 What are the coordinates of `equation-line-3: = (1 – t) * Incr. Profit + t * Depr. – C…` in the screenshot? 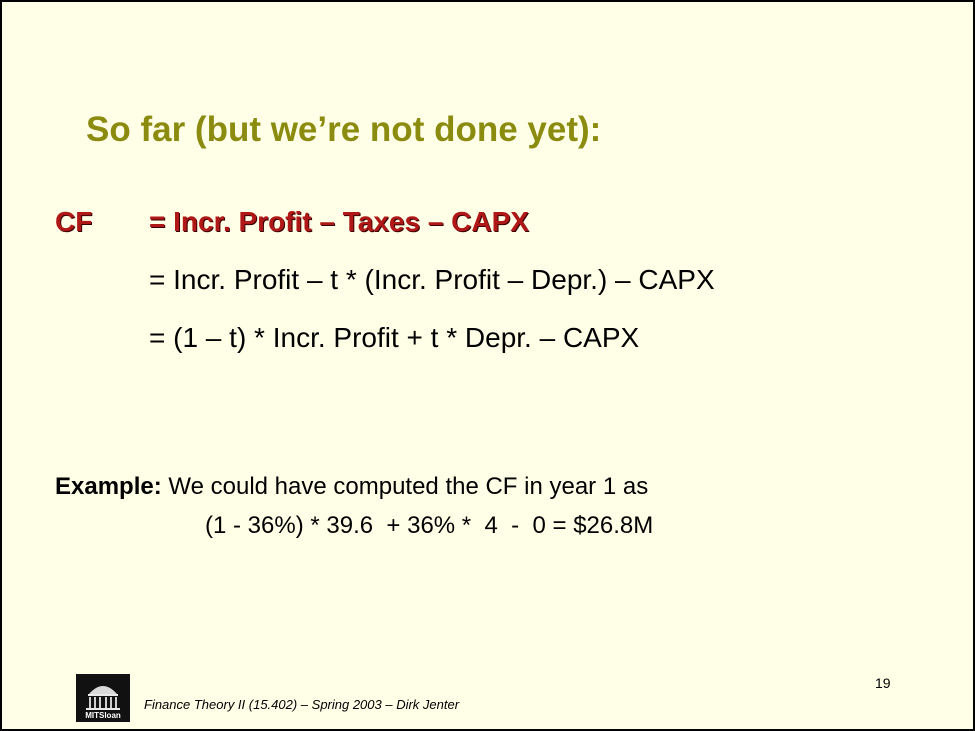 It's located at (394, 337).